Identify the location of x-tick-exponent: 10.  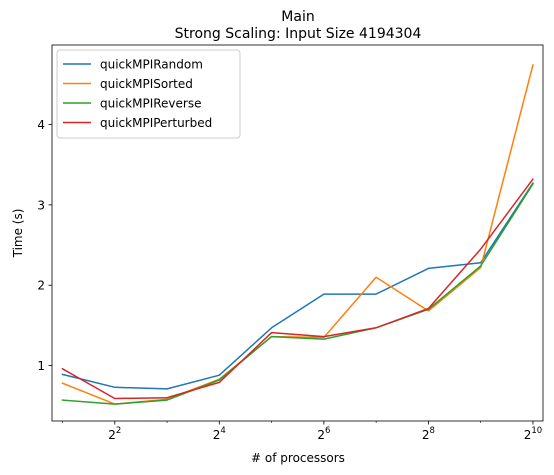
(536, 431).